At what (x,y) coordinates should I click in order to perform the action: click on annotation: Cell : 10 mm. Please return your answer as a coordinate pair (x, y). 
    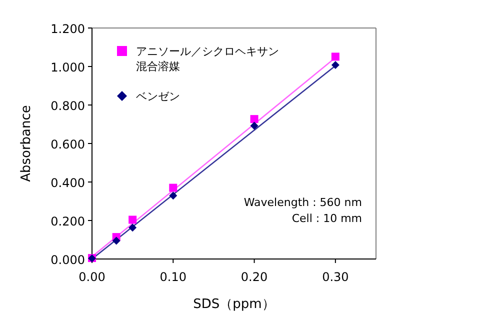
    Looking at the image, I should click on (327, 218).